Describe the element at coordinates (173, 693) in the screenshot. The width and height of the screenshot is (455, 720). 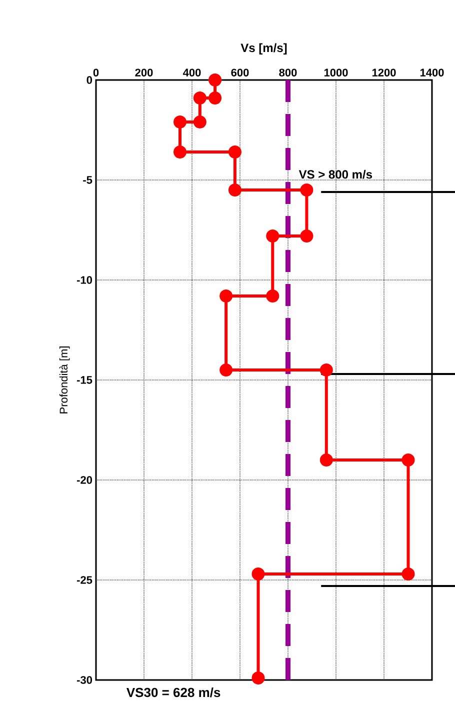
I see `text: VS30 = 628 m/s` at that location.